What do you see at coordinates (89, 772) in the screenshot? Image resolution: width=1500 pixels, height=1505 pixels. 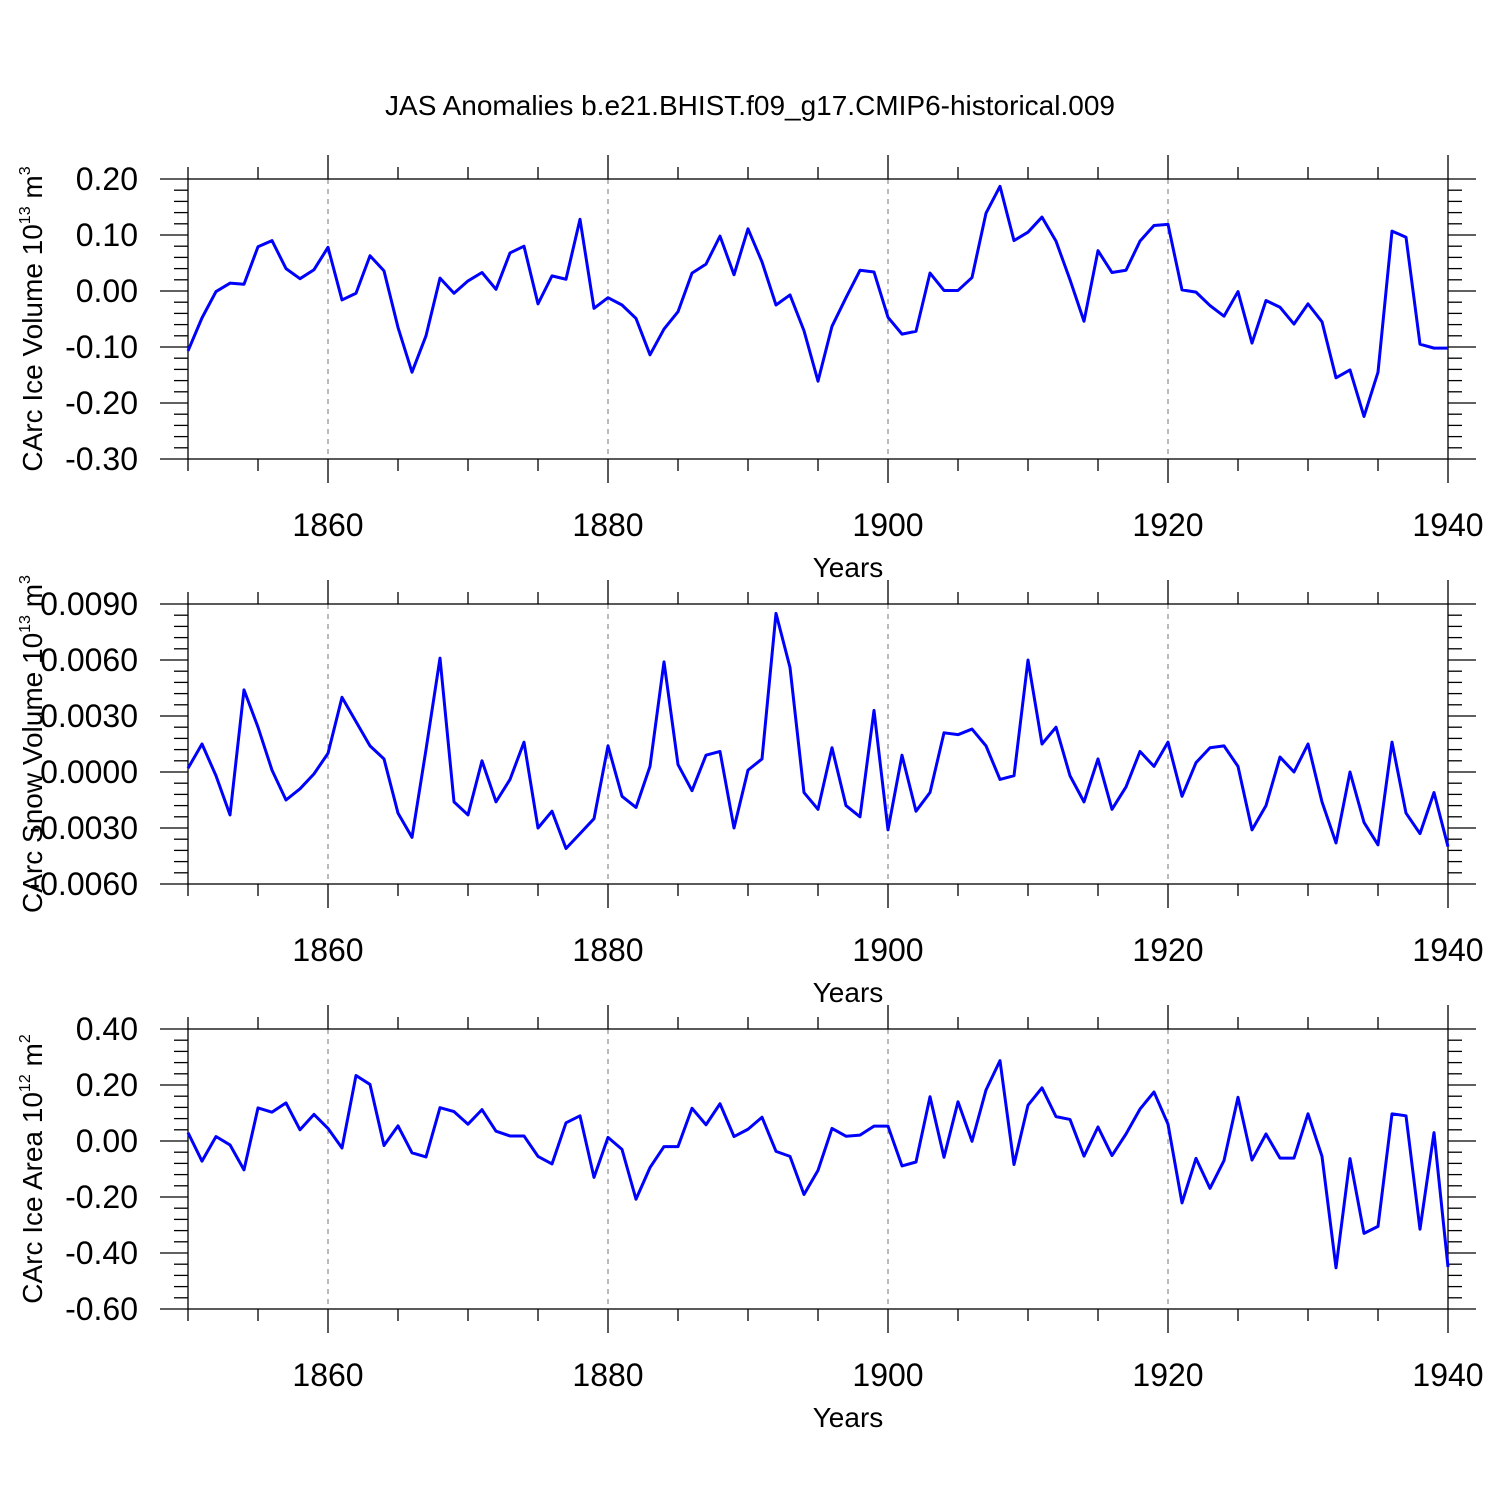 I see `y-tick-label: 0.0000` at bounding box center [89, 772].